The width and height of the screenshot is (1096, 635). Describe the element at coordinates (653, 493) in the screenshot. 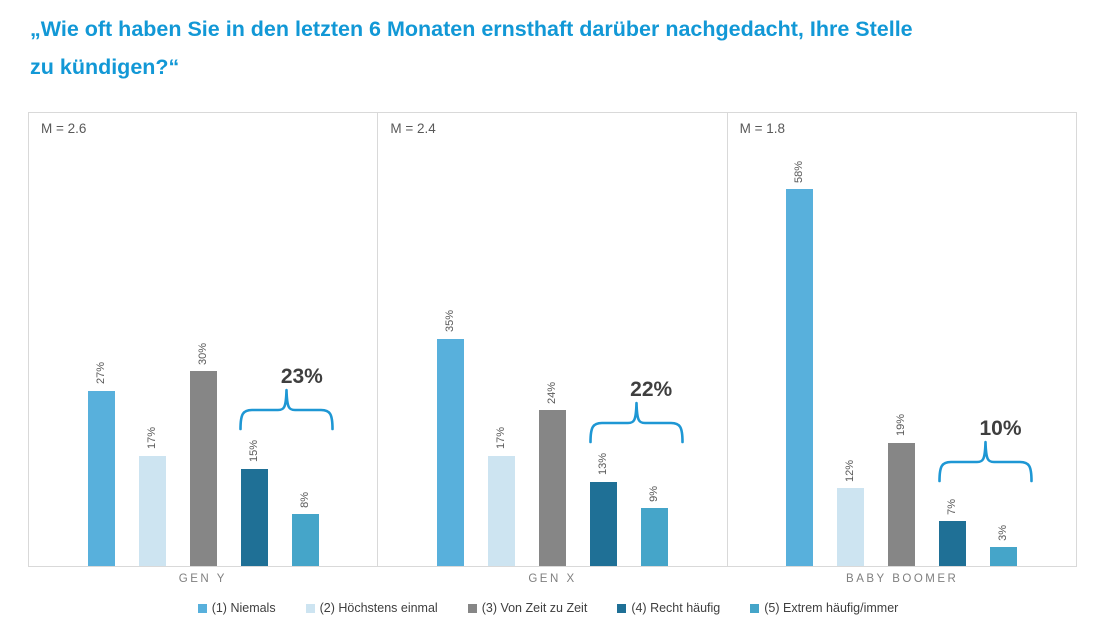

I see `bar-value-label: 9%` at that location.